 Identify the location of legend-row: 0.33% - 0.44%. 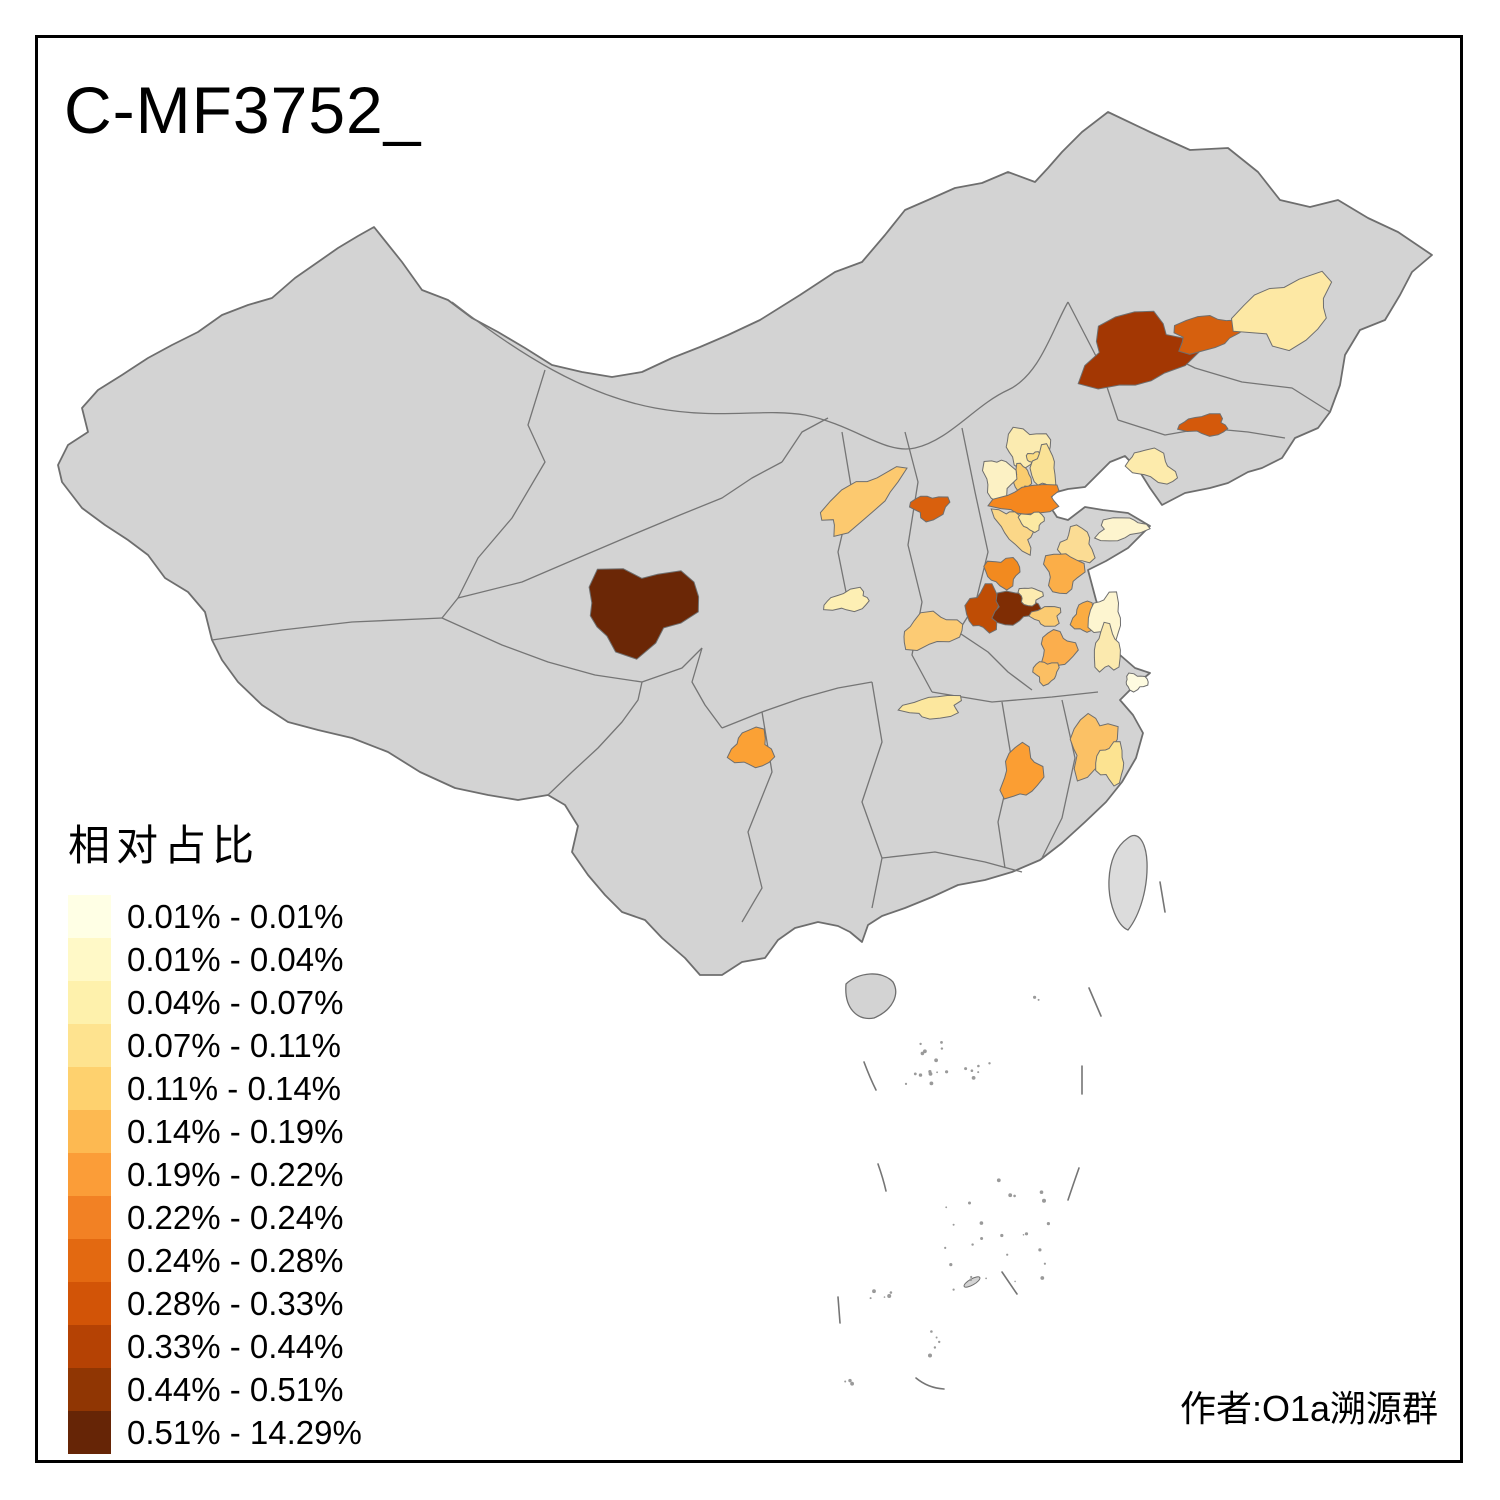
(215, 1346).